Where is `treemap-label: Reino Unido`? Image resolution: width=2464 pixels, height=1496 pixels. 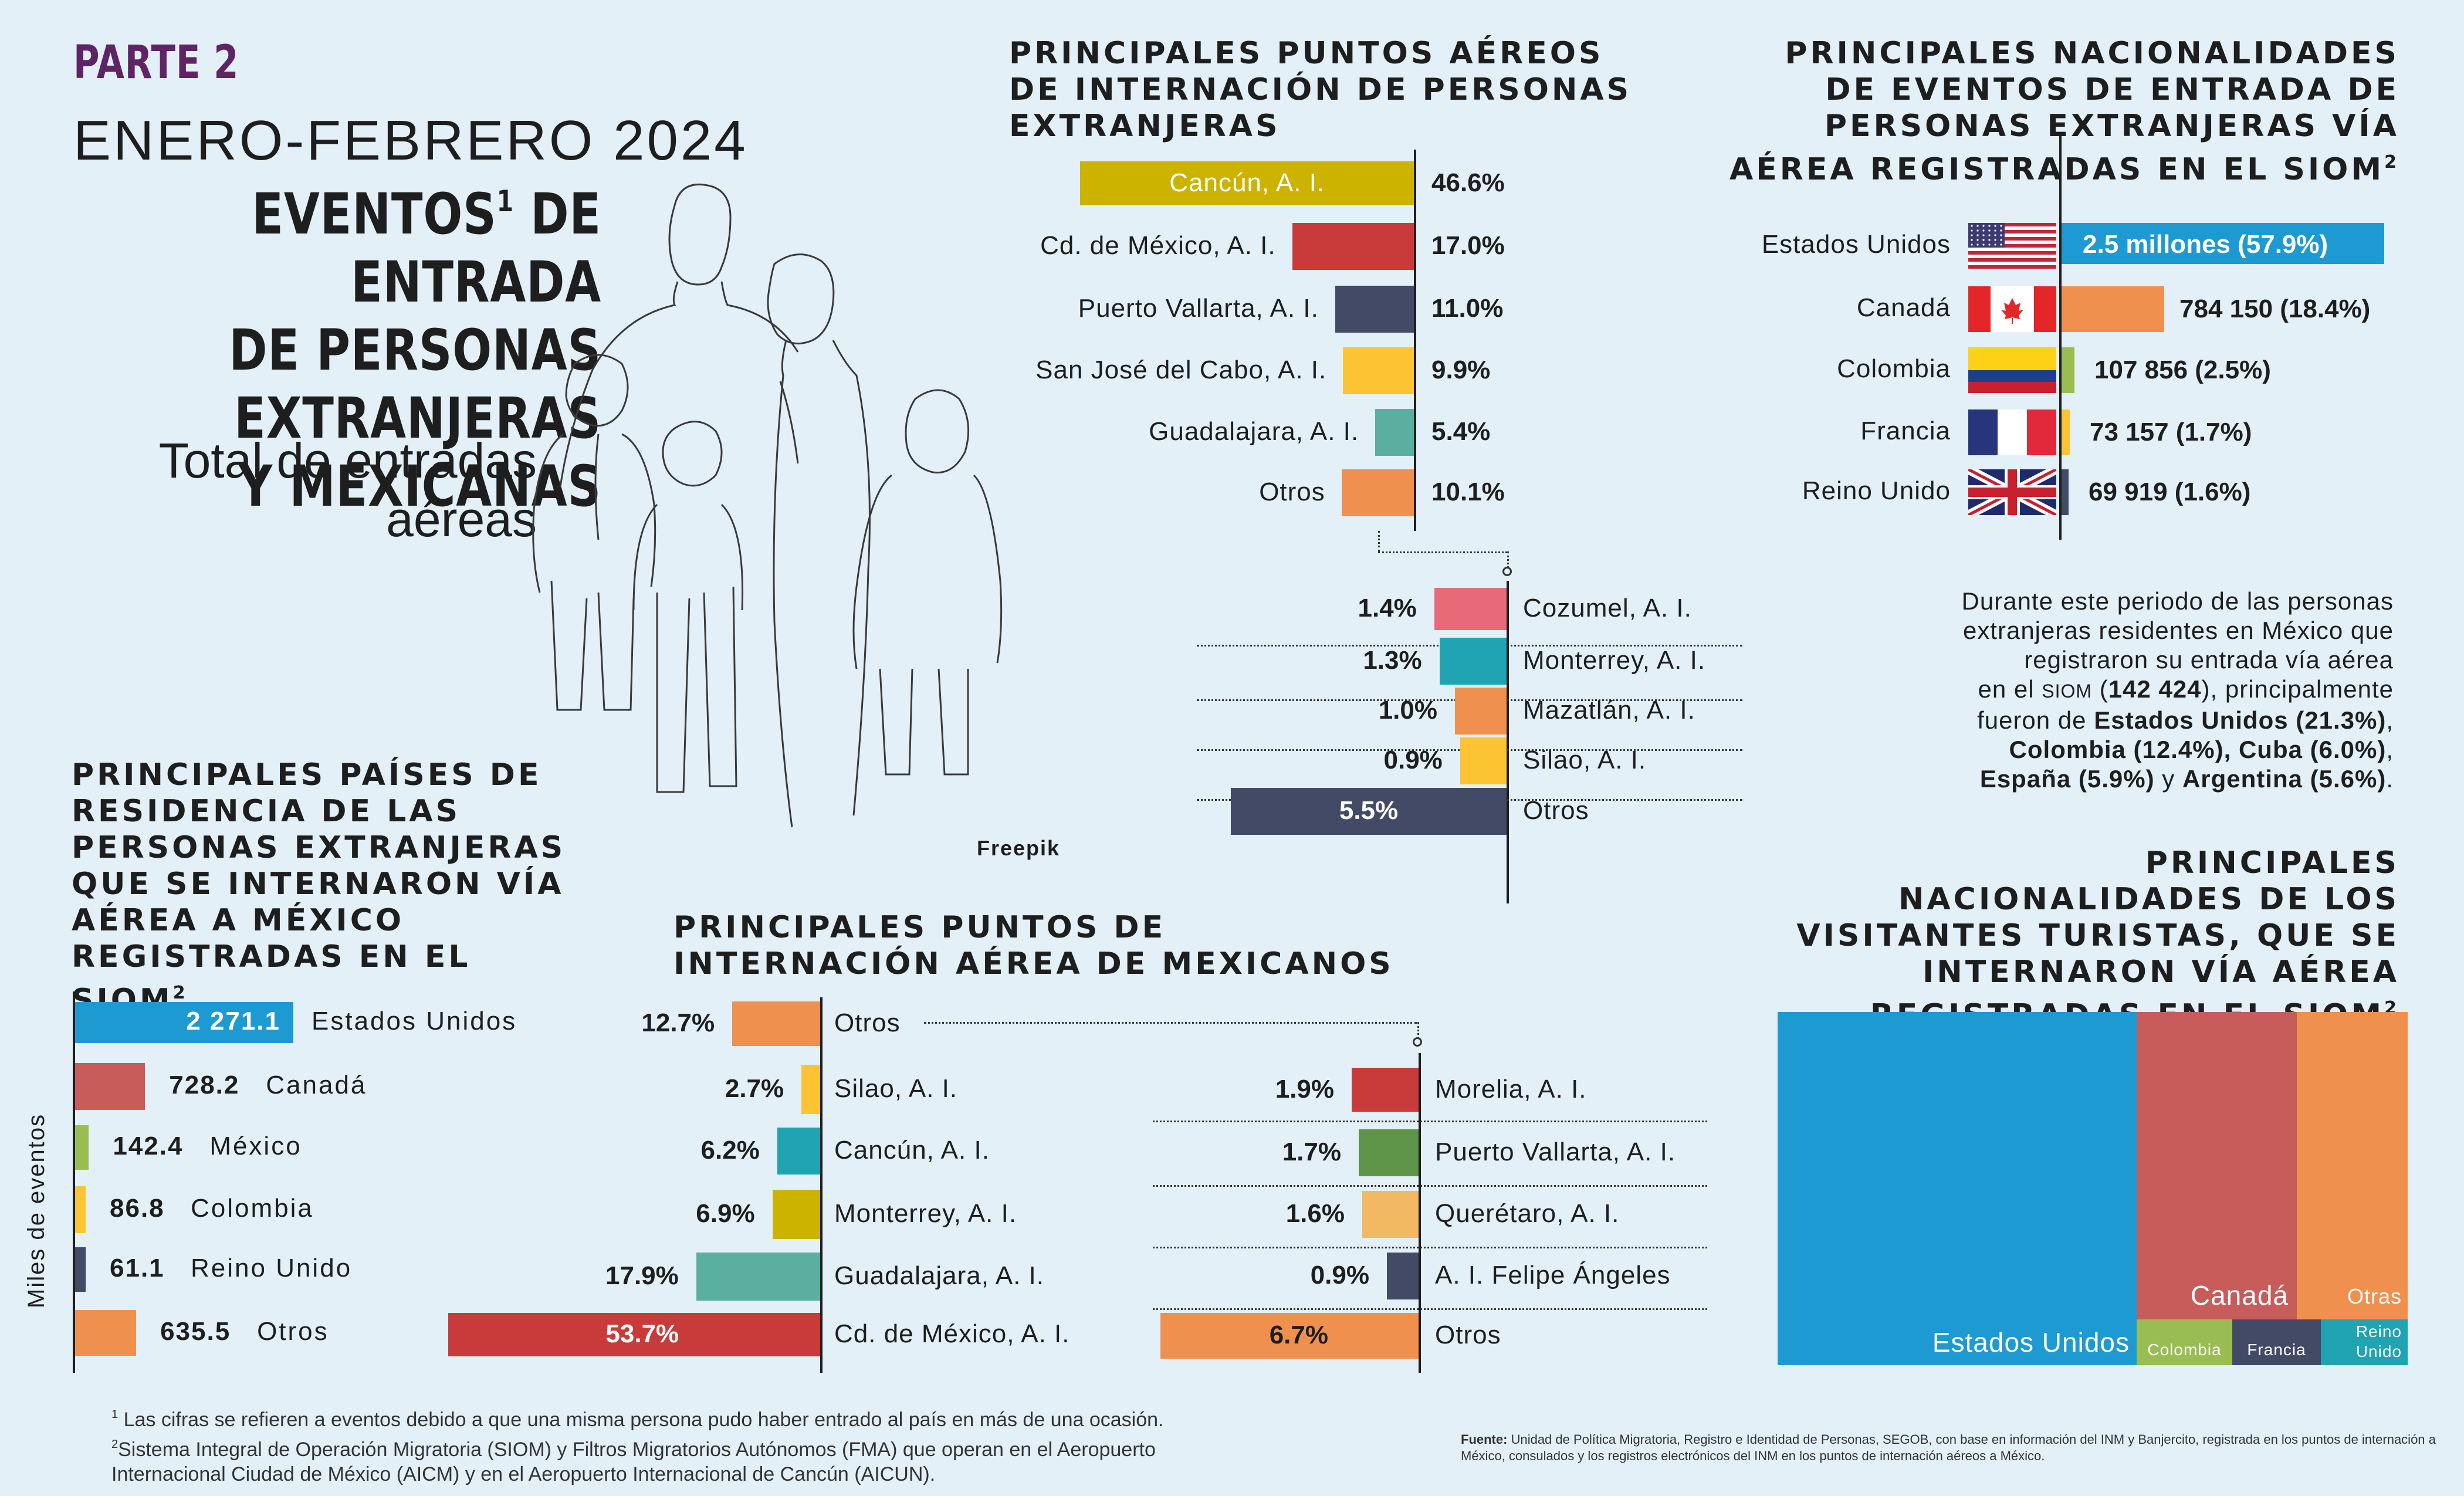 treemap-label: Reino Unido is located at coordinates (2378, 1341).